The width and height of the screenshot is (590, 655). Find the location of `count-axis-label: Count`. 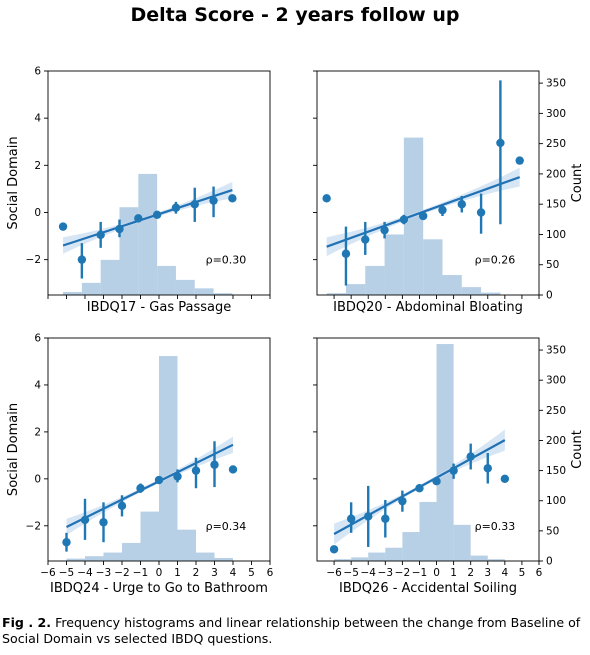

count-axis-label: Count is located at coordinates (577, 183).